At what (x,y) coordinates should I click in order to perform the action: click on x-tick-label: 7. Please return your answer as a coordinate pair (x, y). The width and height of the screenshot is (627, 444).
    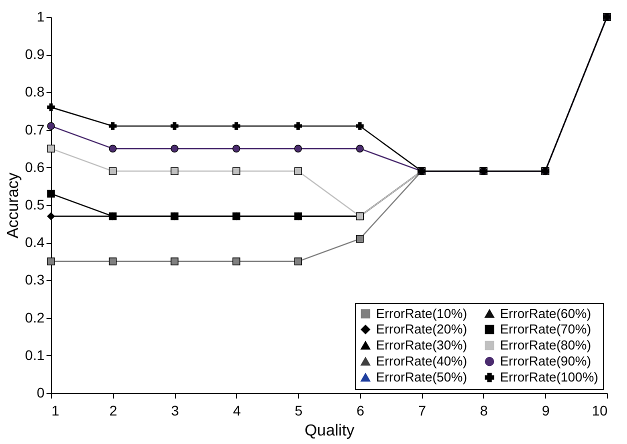
    Looking at the image, I should click on (422, 410).